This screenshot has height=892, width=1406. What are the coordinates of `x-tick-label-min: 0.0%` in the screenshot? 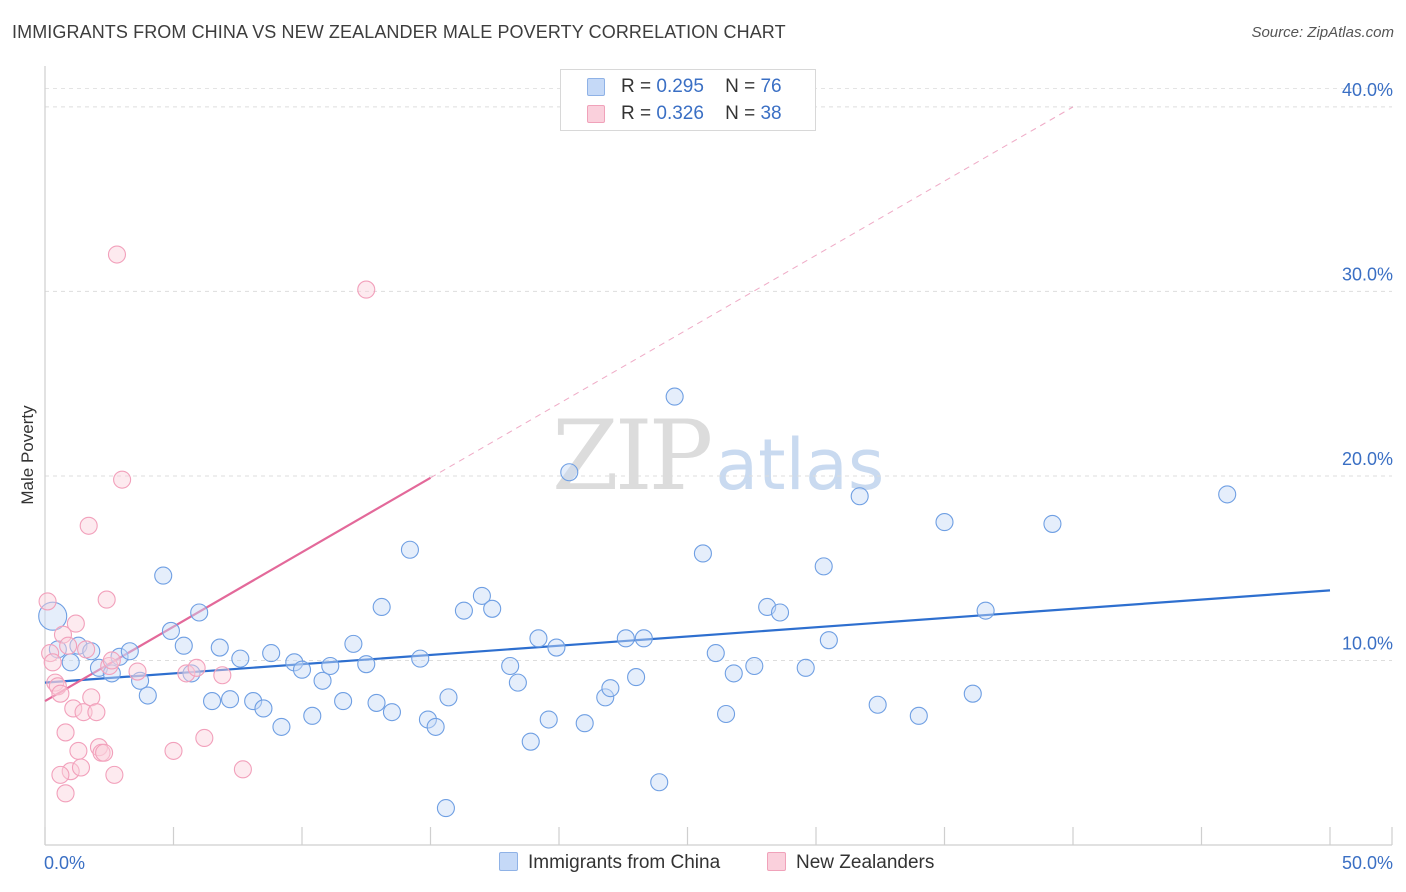 It's located at (64, 863).